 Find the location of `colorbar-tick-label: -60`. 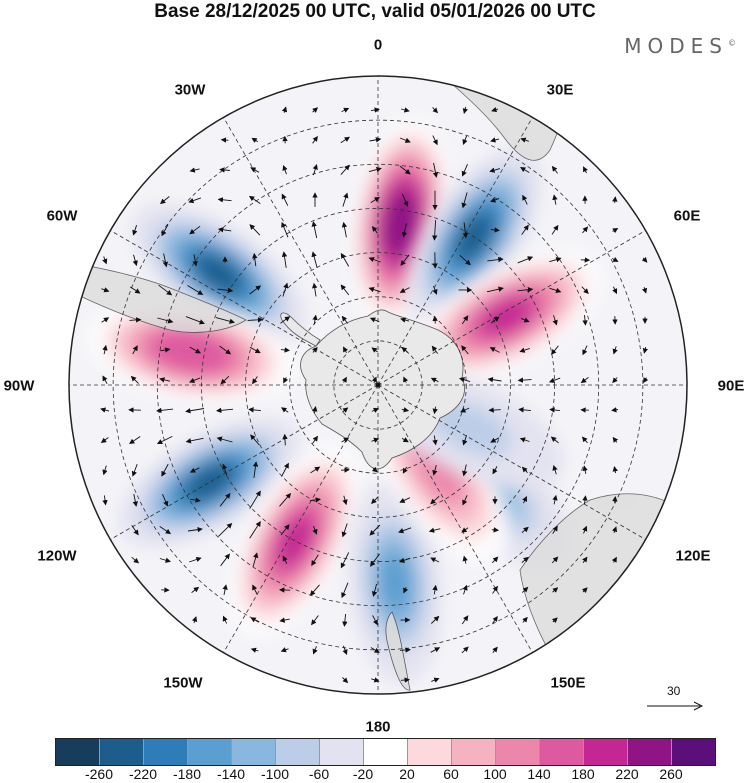

colorbar-tick-label: -60 is located at coordinates (319, 774).